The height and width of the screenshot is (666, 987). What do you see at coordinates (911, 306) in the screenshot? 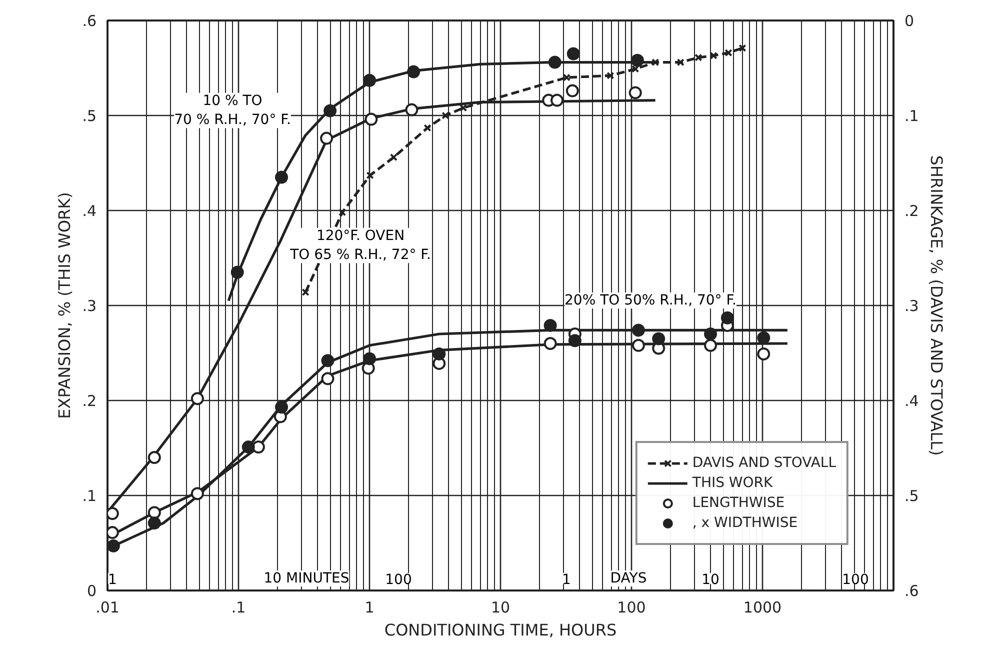
I see `y2-tick-label: .3` at bounding box center [911, 306].